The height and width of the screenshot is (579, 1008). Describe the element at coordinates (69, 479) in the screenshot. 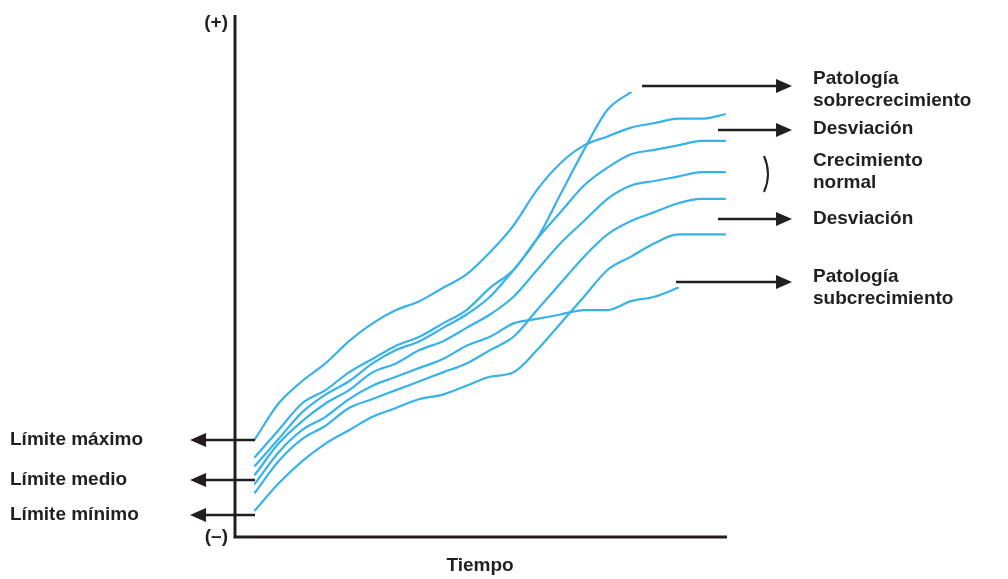

I see `text: Límite medio` at that location.